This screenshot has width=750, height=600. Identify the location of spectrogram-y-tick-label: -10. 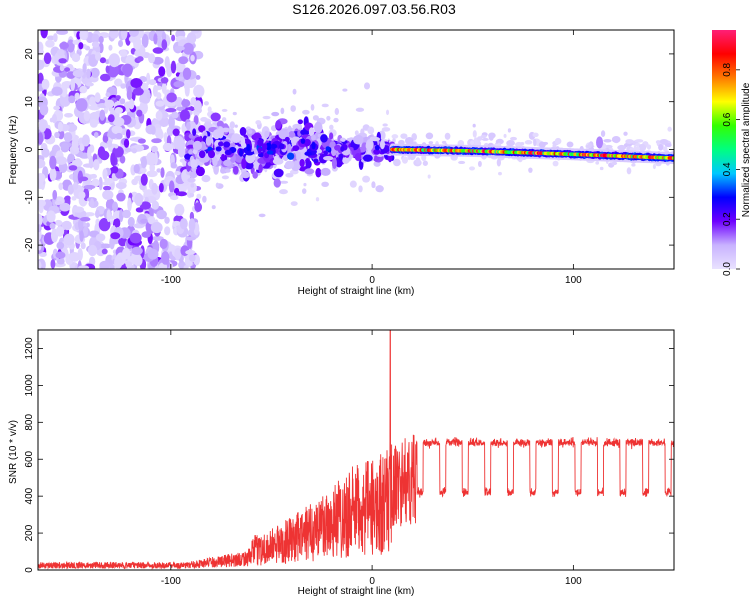
(29, 197).